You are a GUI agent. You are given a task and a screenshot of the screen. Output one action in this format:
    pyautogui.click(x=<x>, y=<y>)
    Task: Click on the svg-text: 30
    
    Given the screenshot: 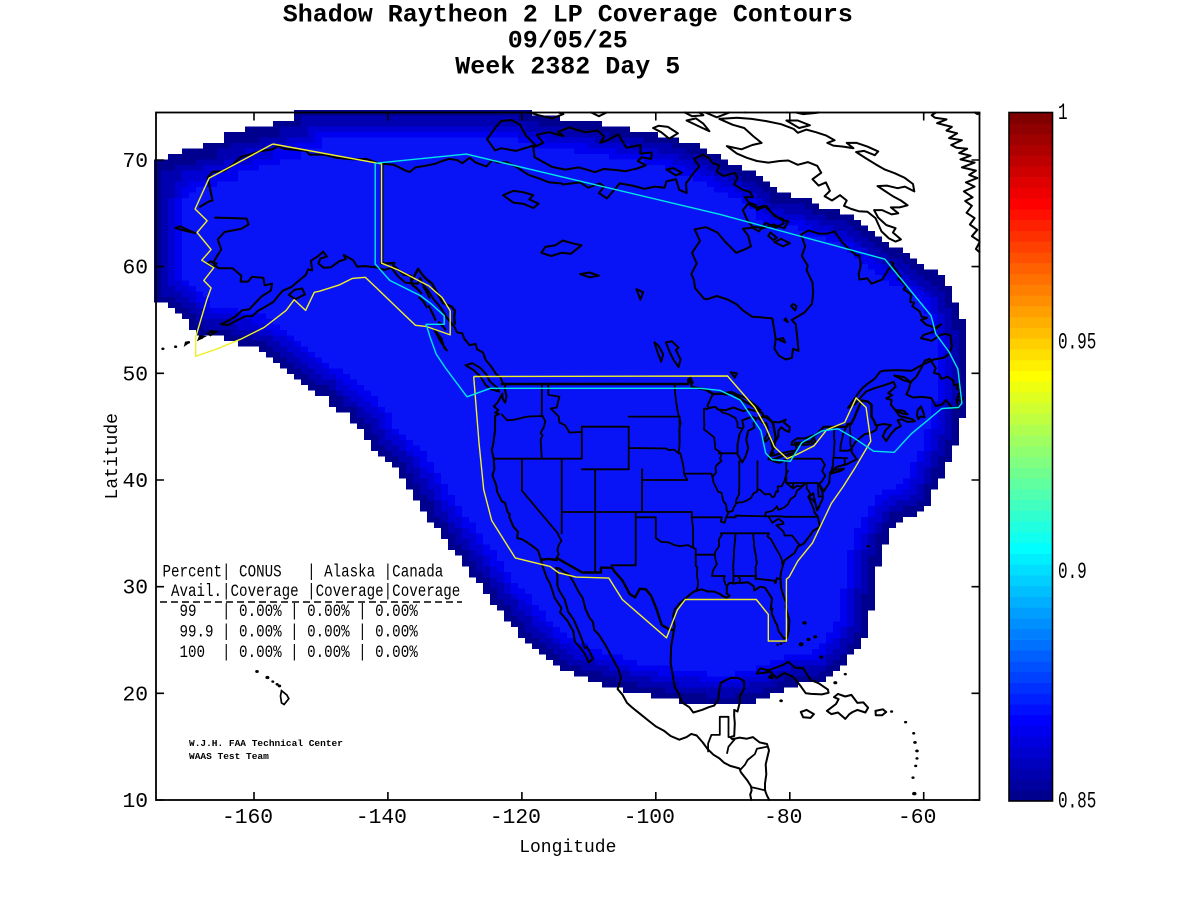 What is the action you would take?
    pyautogui.click(x=135, y=589)
    